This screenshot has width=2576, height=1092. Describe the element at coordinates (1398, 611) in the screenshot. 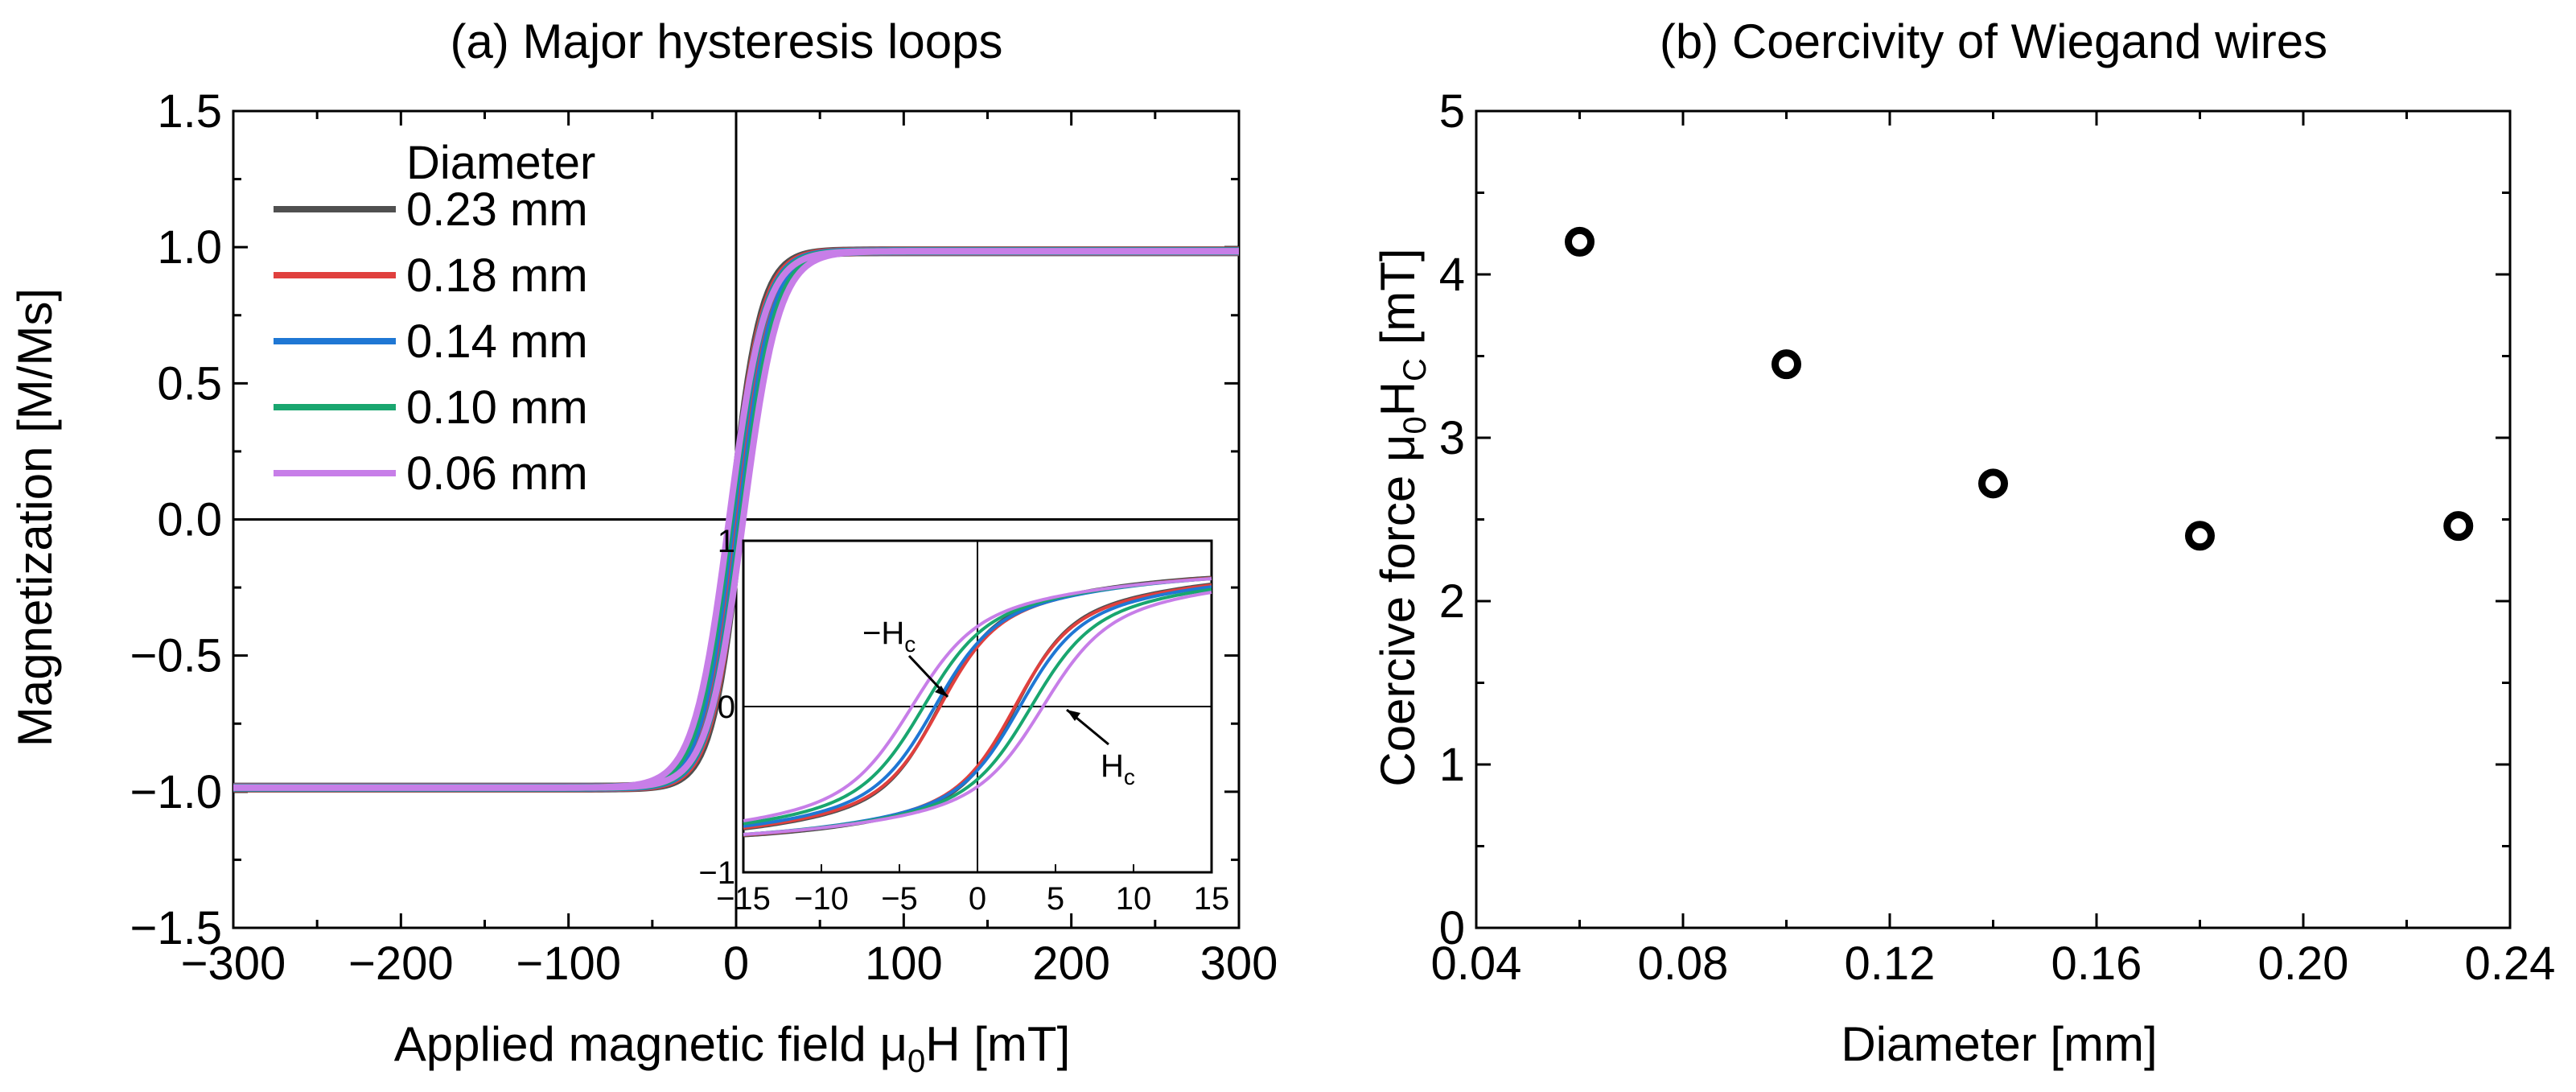

I see `y-axis-label-prefix: Coercive force μ` at that location.